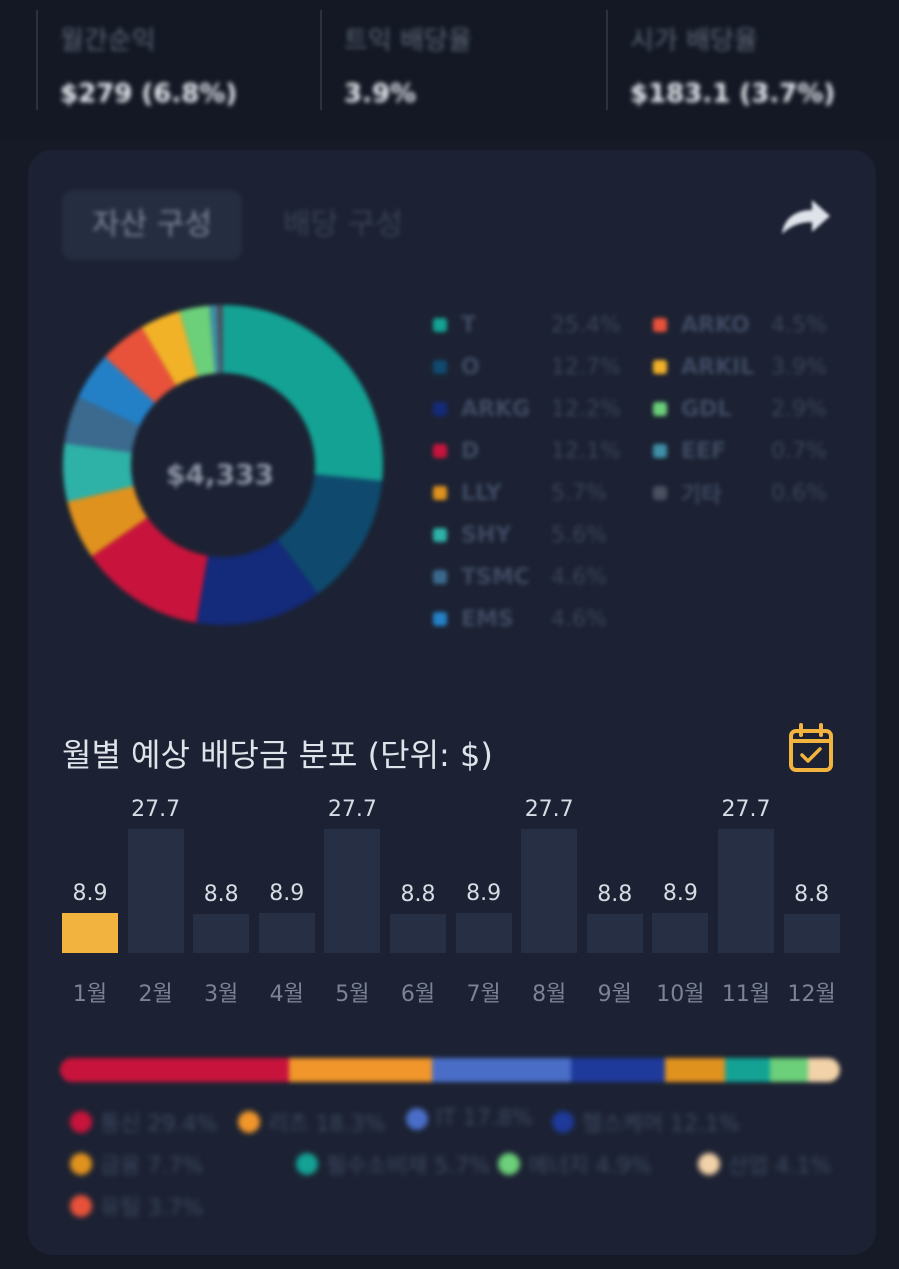 The width and height of the screenshot is (899, 1269). I want to click on sector-label: IT 17.8%, so click(484, 1118).